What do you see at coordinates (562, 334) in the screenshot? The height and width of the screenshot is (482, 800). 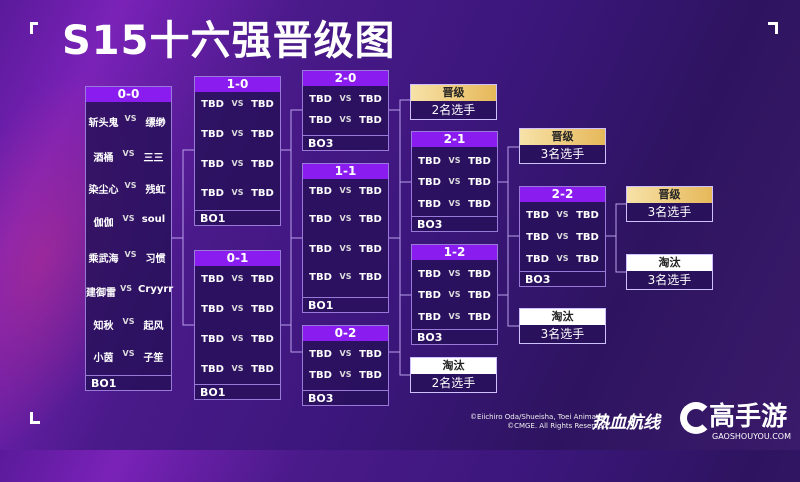 I see `result-count: 3名选手` at bounding box center [562, 334].